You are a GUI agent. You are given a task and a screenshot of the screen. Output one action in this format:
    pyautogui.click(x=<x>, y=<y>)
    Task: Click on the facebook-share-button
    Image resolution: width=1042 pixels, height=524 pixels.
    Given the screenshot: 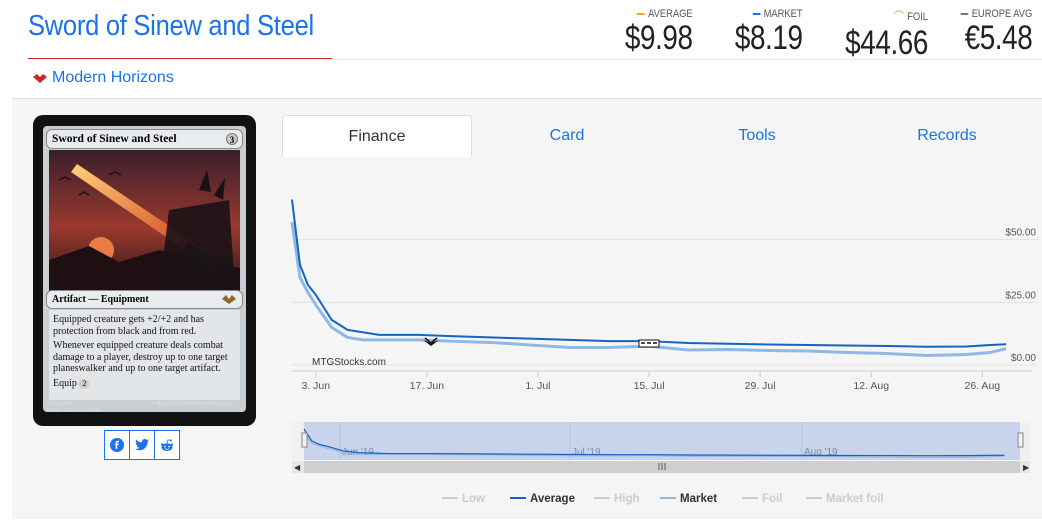 What is the action you would take?
    pyautogui.click(x=117, y=445)
    